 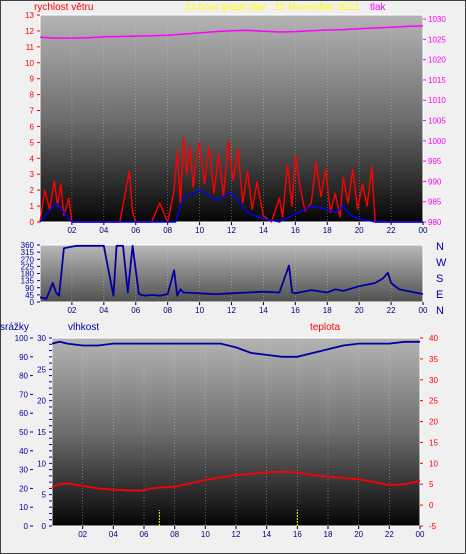 What do you see at coordinates (14, 327) in the screenshot?
I see `rain-label: srážky` at bounding box center [14, 327].